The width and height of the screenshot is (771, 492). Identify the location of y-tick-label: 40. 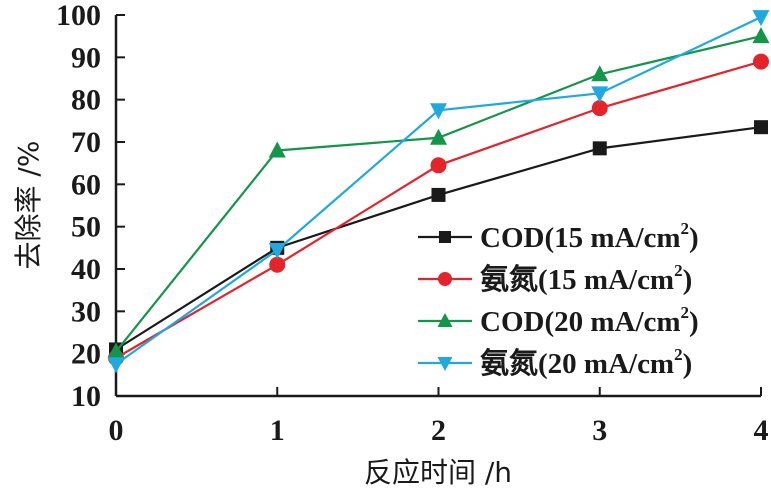
(86, 269).